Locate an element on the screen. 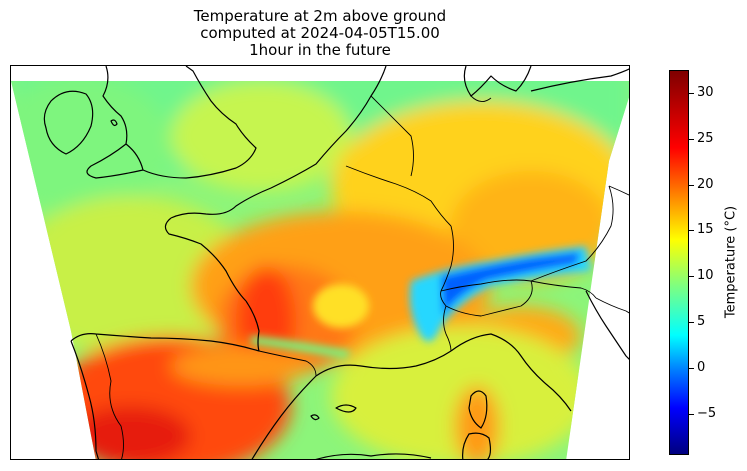 Image resolution: width=747 pixels, height=471 pixels. colorbar-tick-label: 0 is located at coordinates (701, 367).